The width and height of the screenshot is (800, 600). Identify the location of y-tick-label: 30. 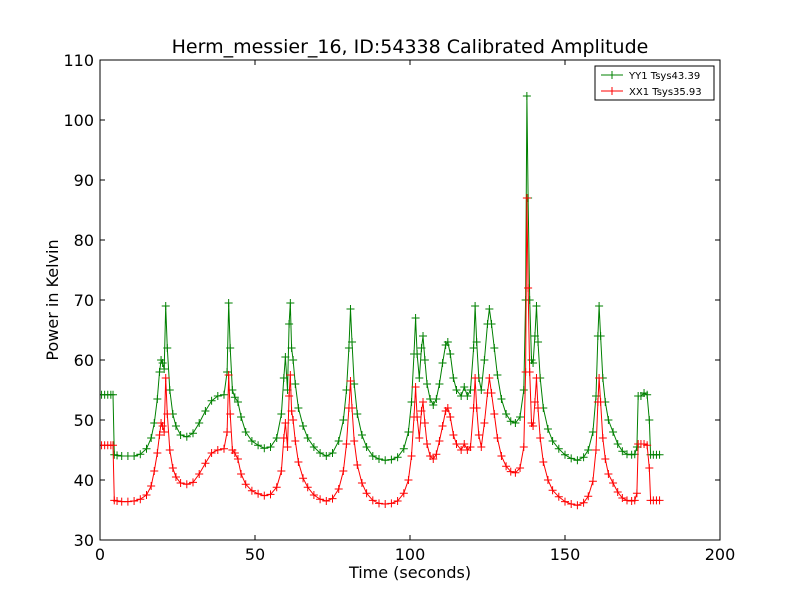
(84, 540).